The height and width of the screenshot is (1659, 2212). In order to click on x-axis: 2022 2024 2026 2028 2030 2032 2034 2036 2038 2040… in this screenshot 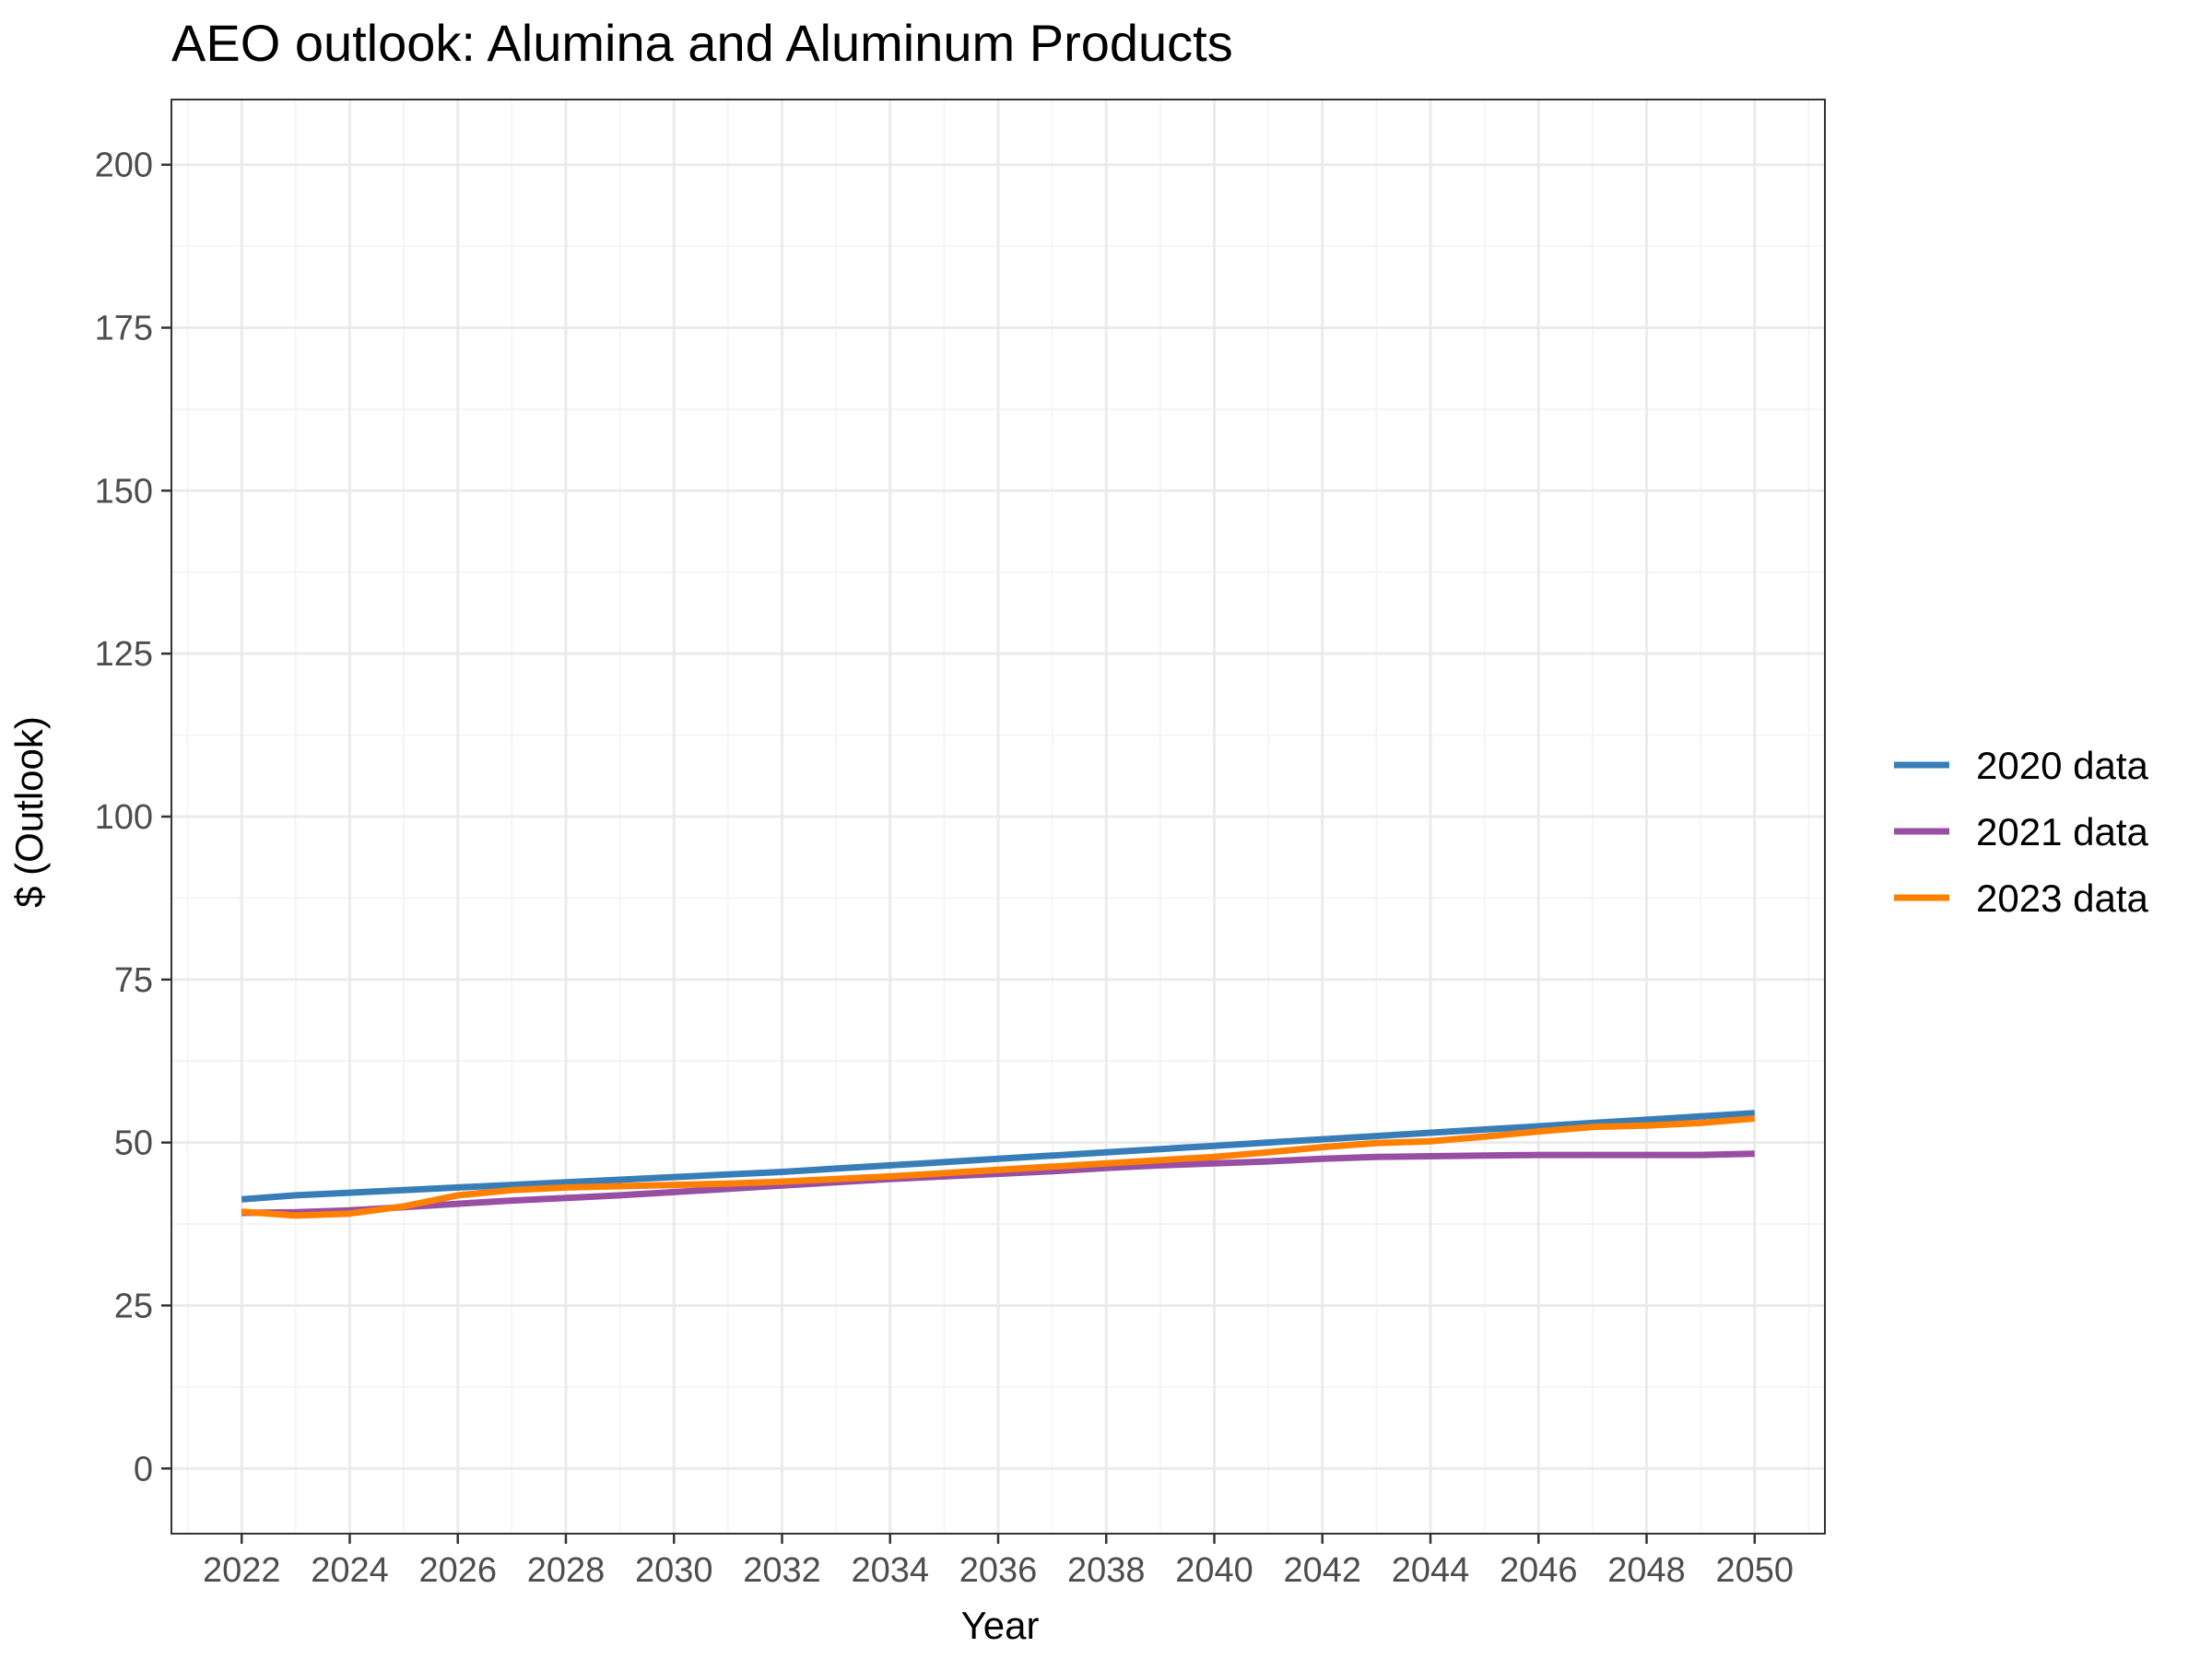, I will do `click(998, 1562)`.